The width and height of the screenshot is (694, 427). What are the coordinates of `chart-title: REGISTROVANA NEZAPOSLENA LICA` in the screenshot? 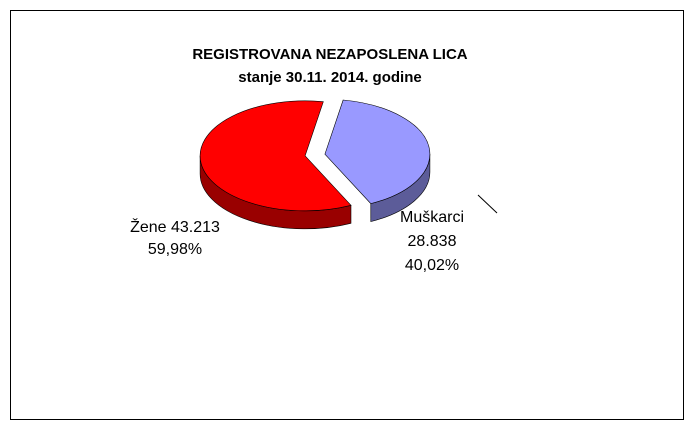 It's located at (329, 54).